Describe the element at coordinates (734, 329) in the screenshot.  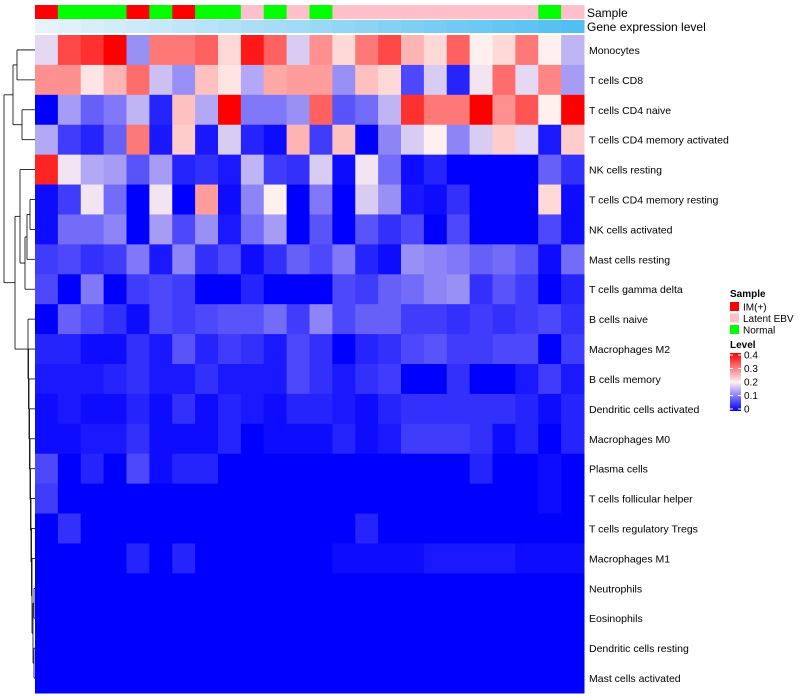
I see `sample-legend-swatch` at that location.